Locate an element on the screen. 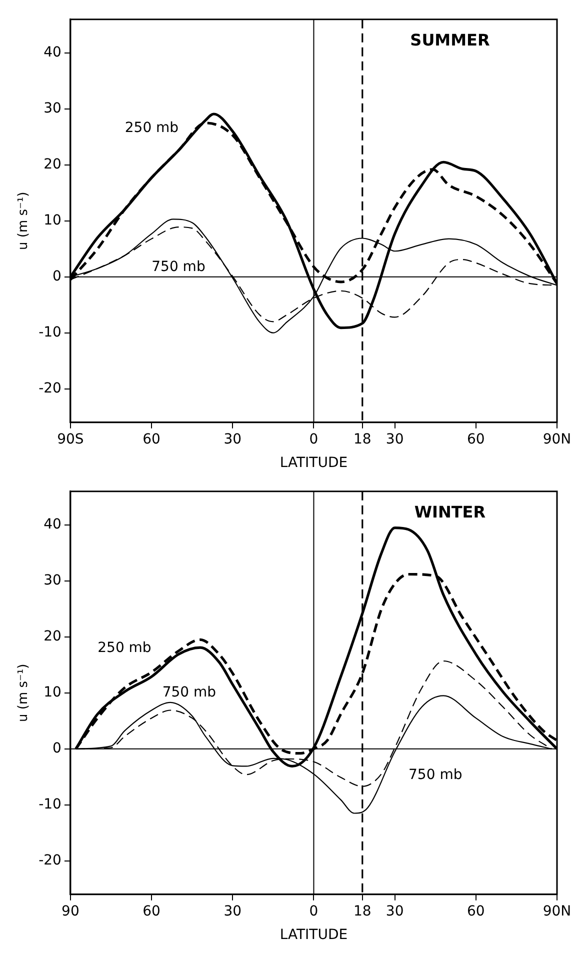 Image resolution: width=583 pixels, height=968 pixels. x-tick-label: 90 is located at coordinates (71, 911).